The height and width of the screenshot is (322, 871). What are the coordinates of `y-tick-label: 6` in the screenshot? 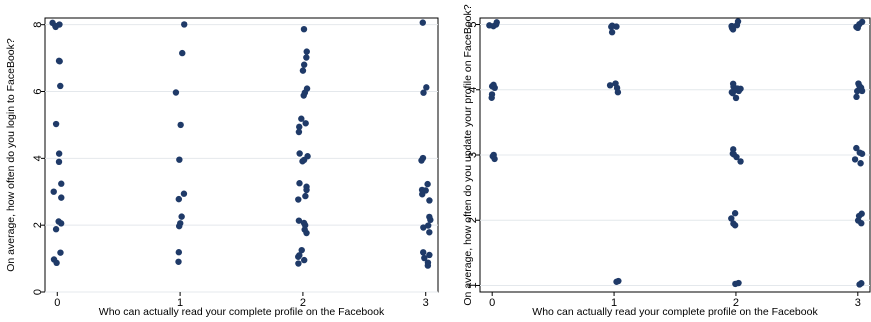 It's located at (38, 91).